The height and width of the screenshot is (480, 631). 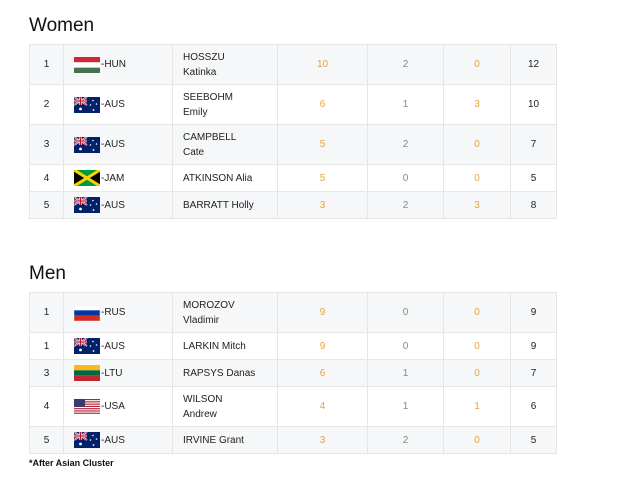 What do you see at coordinates (322, 312) in the screenshot?
I see `gold-cell: 9` at bounding box center [322, 312].